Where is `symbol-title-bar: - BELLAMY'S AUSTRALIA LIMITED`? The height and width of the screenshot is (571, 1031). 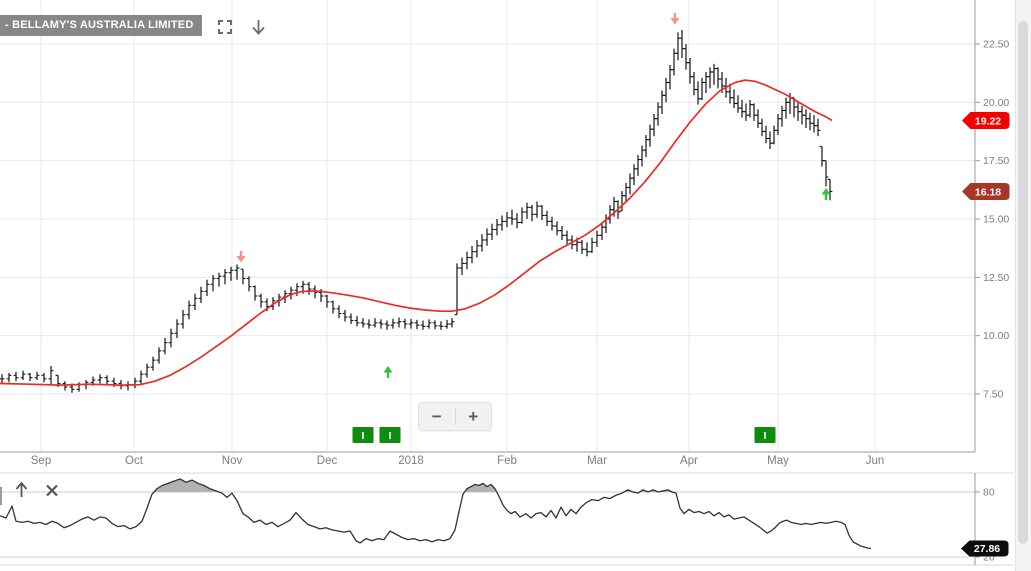
symbol-title-bar: - BELLAMY'S AUSTRALIA LIMITED is located at coordinates (101, 25).